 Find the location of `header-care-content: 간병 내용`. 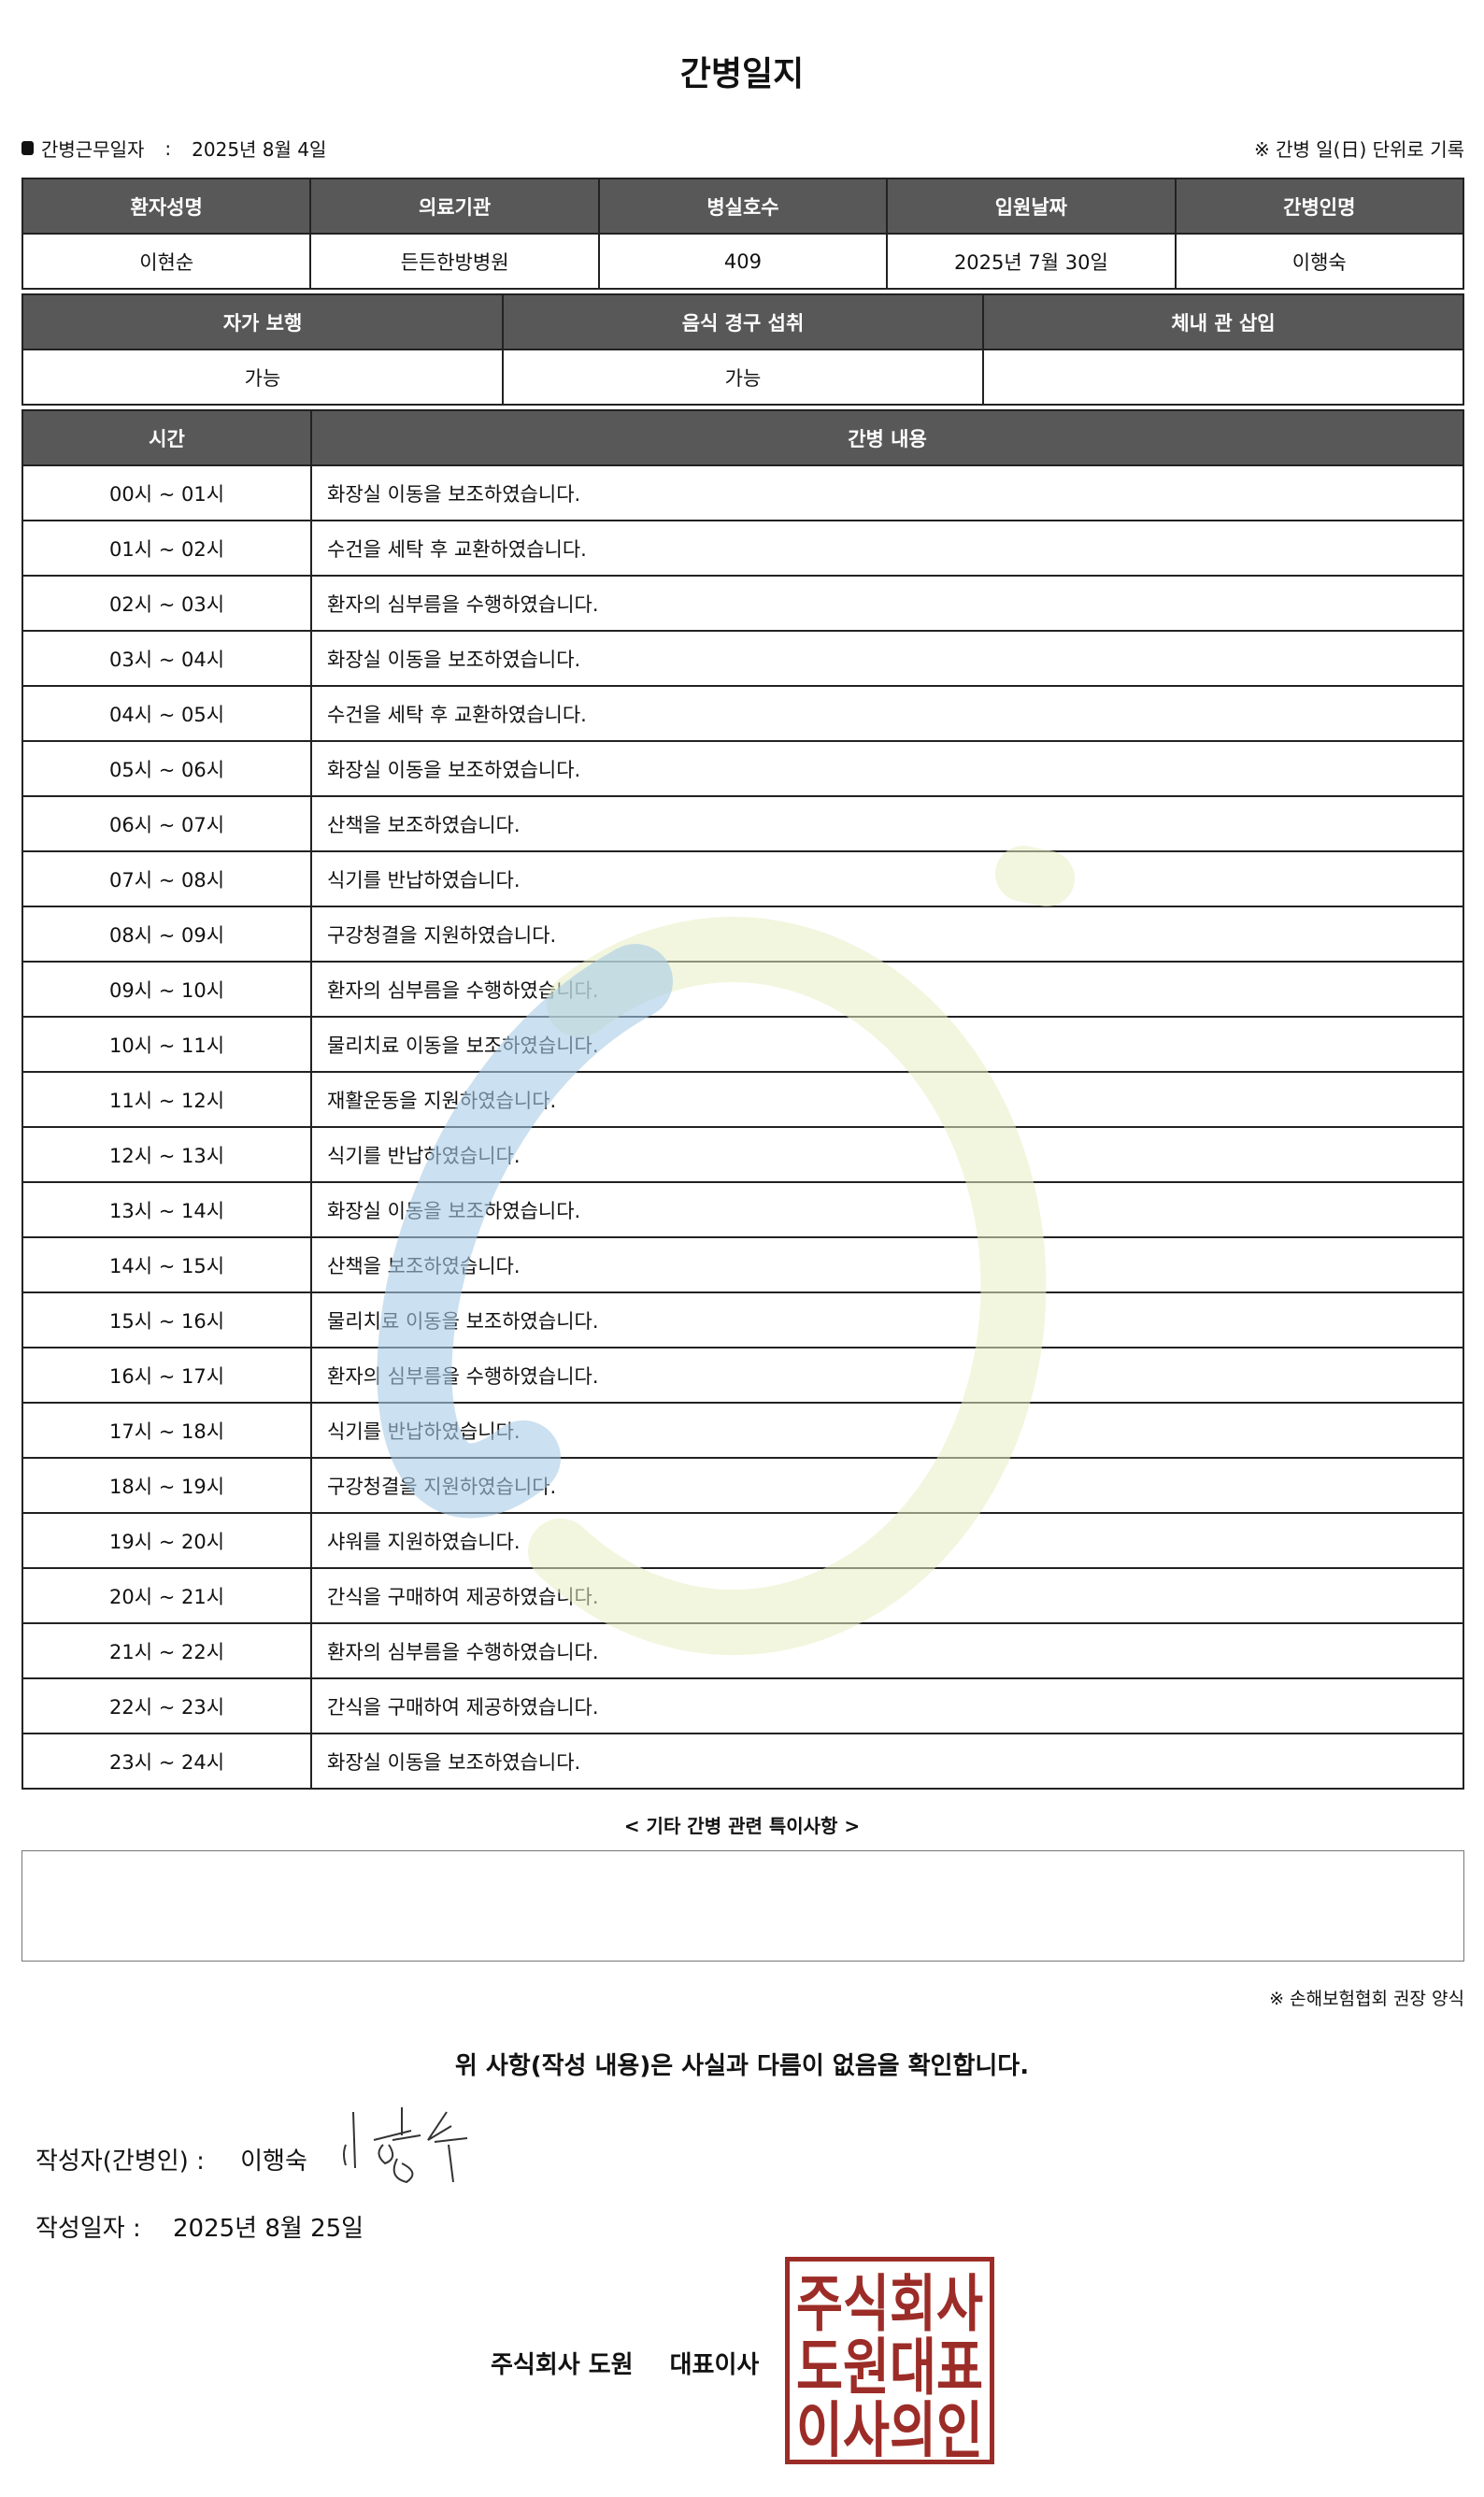

header-care-content: 간병 내용 is located at coordinates (887, 437).